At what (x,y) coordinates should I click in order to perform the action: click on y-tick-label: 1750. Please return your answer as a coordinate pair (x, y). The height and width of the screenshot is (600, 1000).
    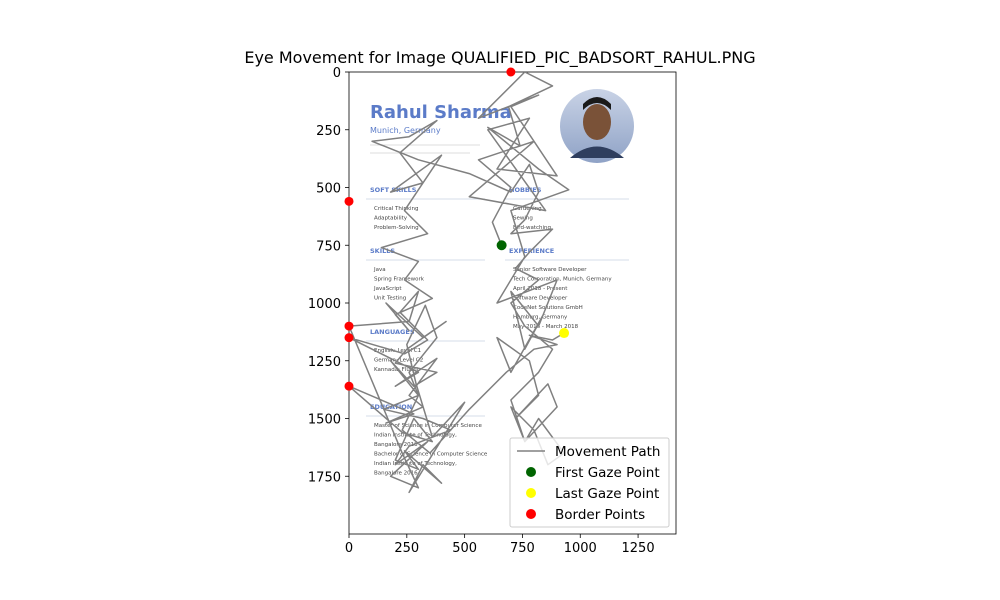
    Looking at the image, I should click on (324, 477).